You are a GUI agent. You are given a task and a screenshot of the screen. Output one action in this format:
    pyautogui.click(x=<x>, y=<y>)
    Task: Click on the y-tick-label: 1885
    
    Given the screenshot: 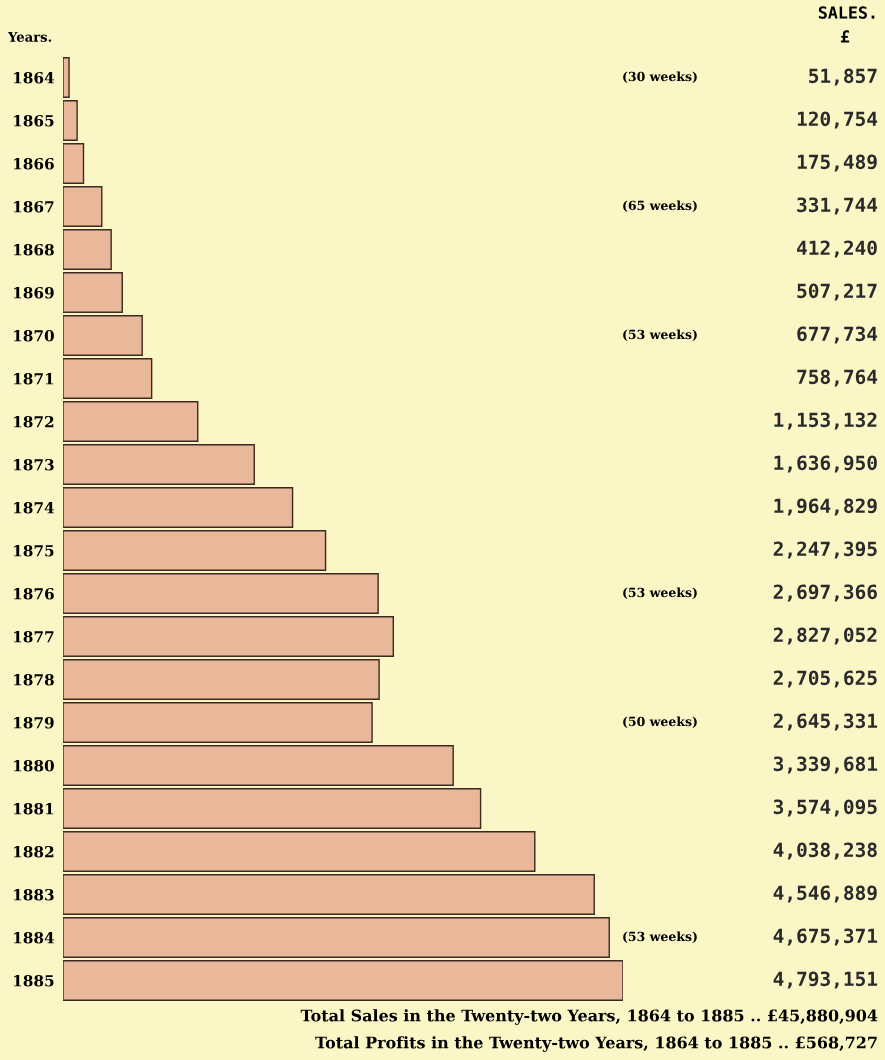 What is the action you would take?
    pyautogui.click(x=34, y=980)
    